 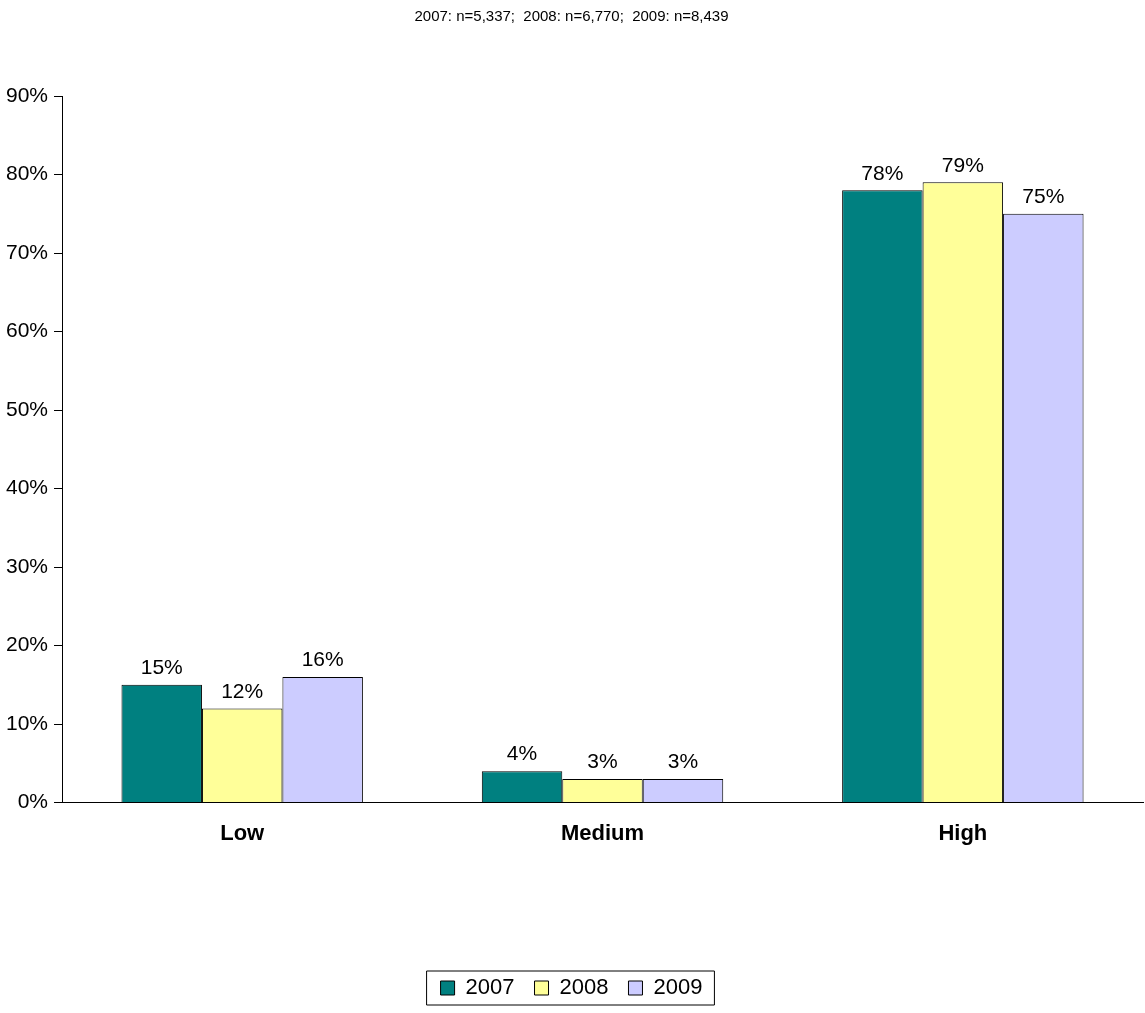 I want to click on data-label: 78%, so click(x=882, y=172).